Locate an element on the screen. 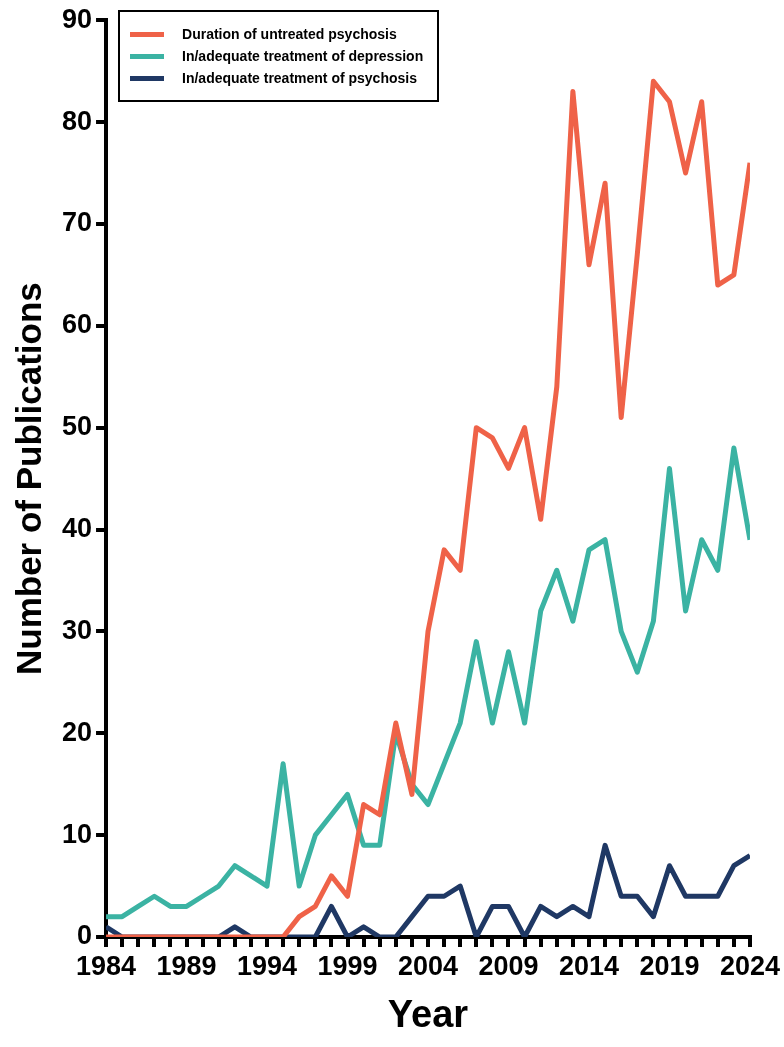 The width and height of the screenshot is (784, 1047). x-tick-label: 1989 is located at coordinates (186, 965).